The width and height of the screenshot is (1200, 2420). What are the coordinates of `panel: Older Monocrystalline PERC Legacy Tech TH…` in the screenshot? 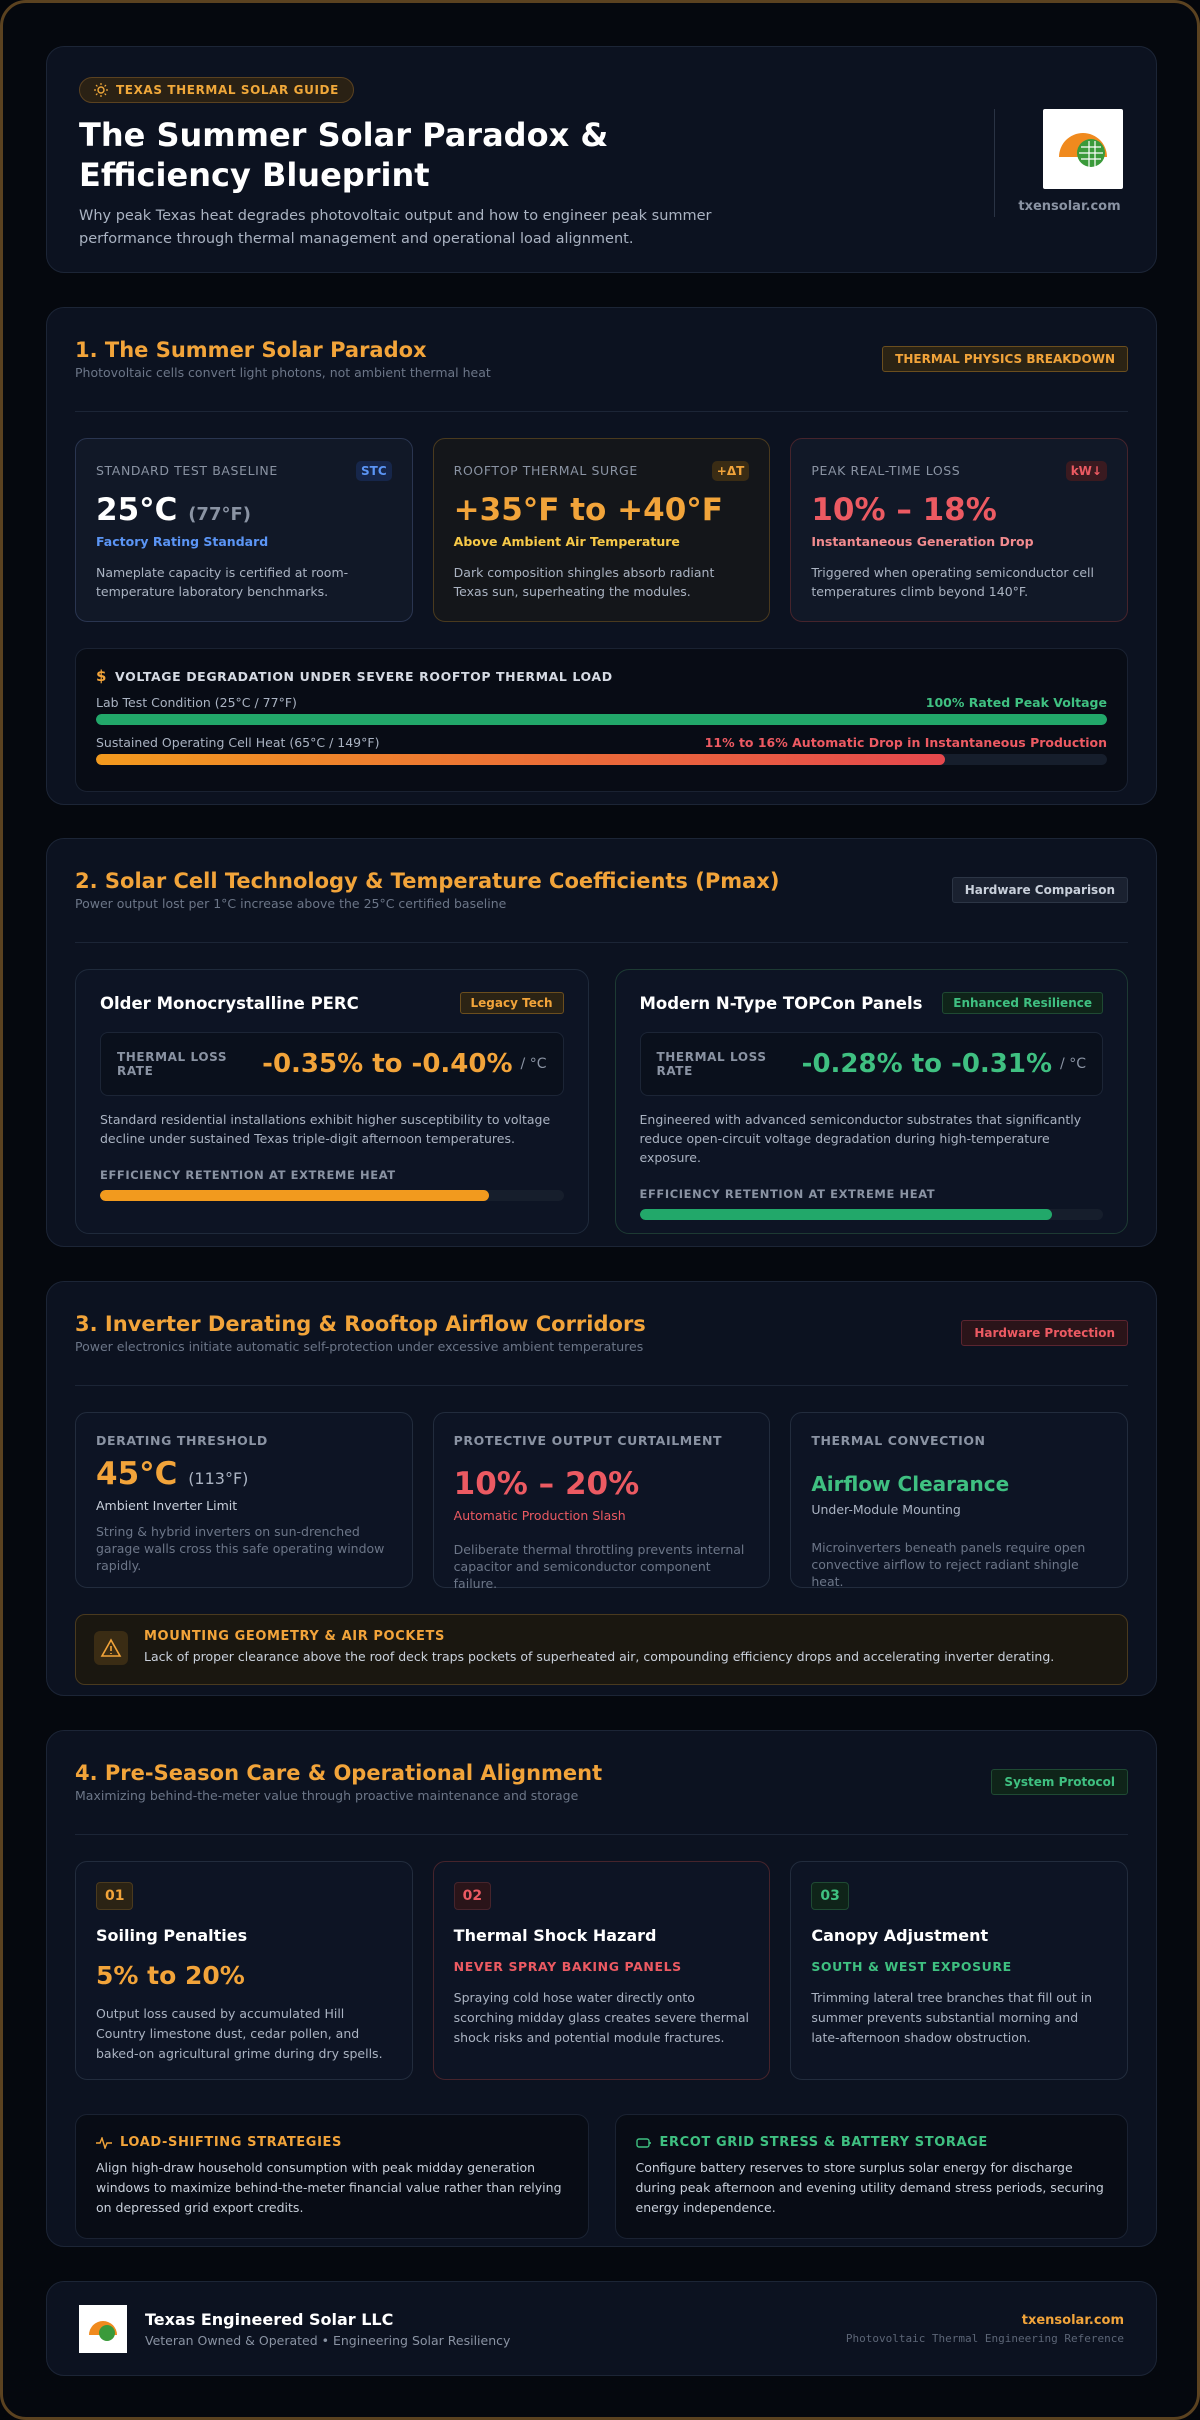 It's located at (332, 1101).